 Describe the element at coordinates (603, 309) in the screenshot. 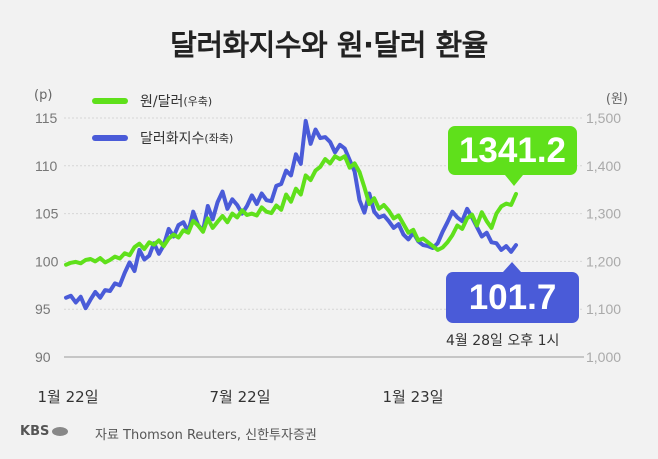

I see `right-tick-label: 1,100` at that location.